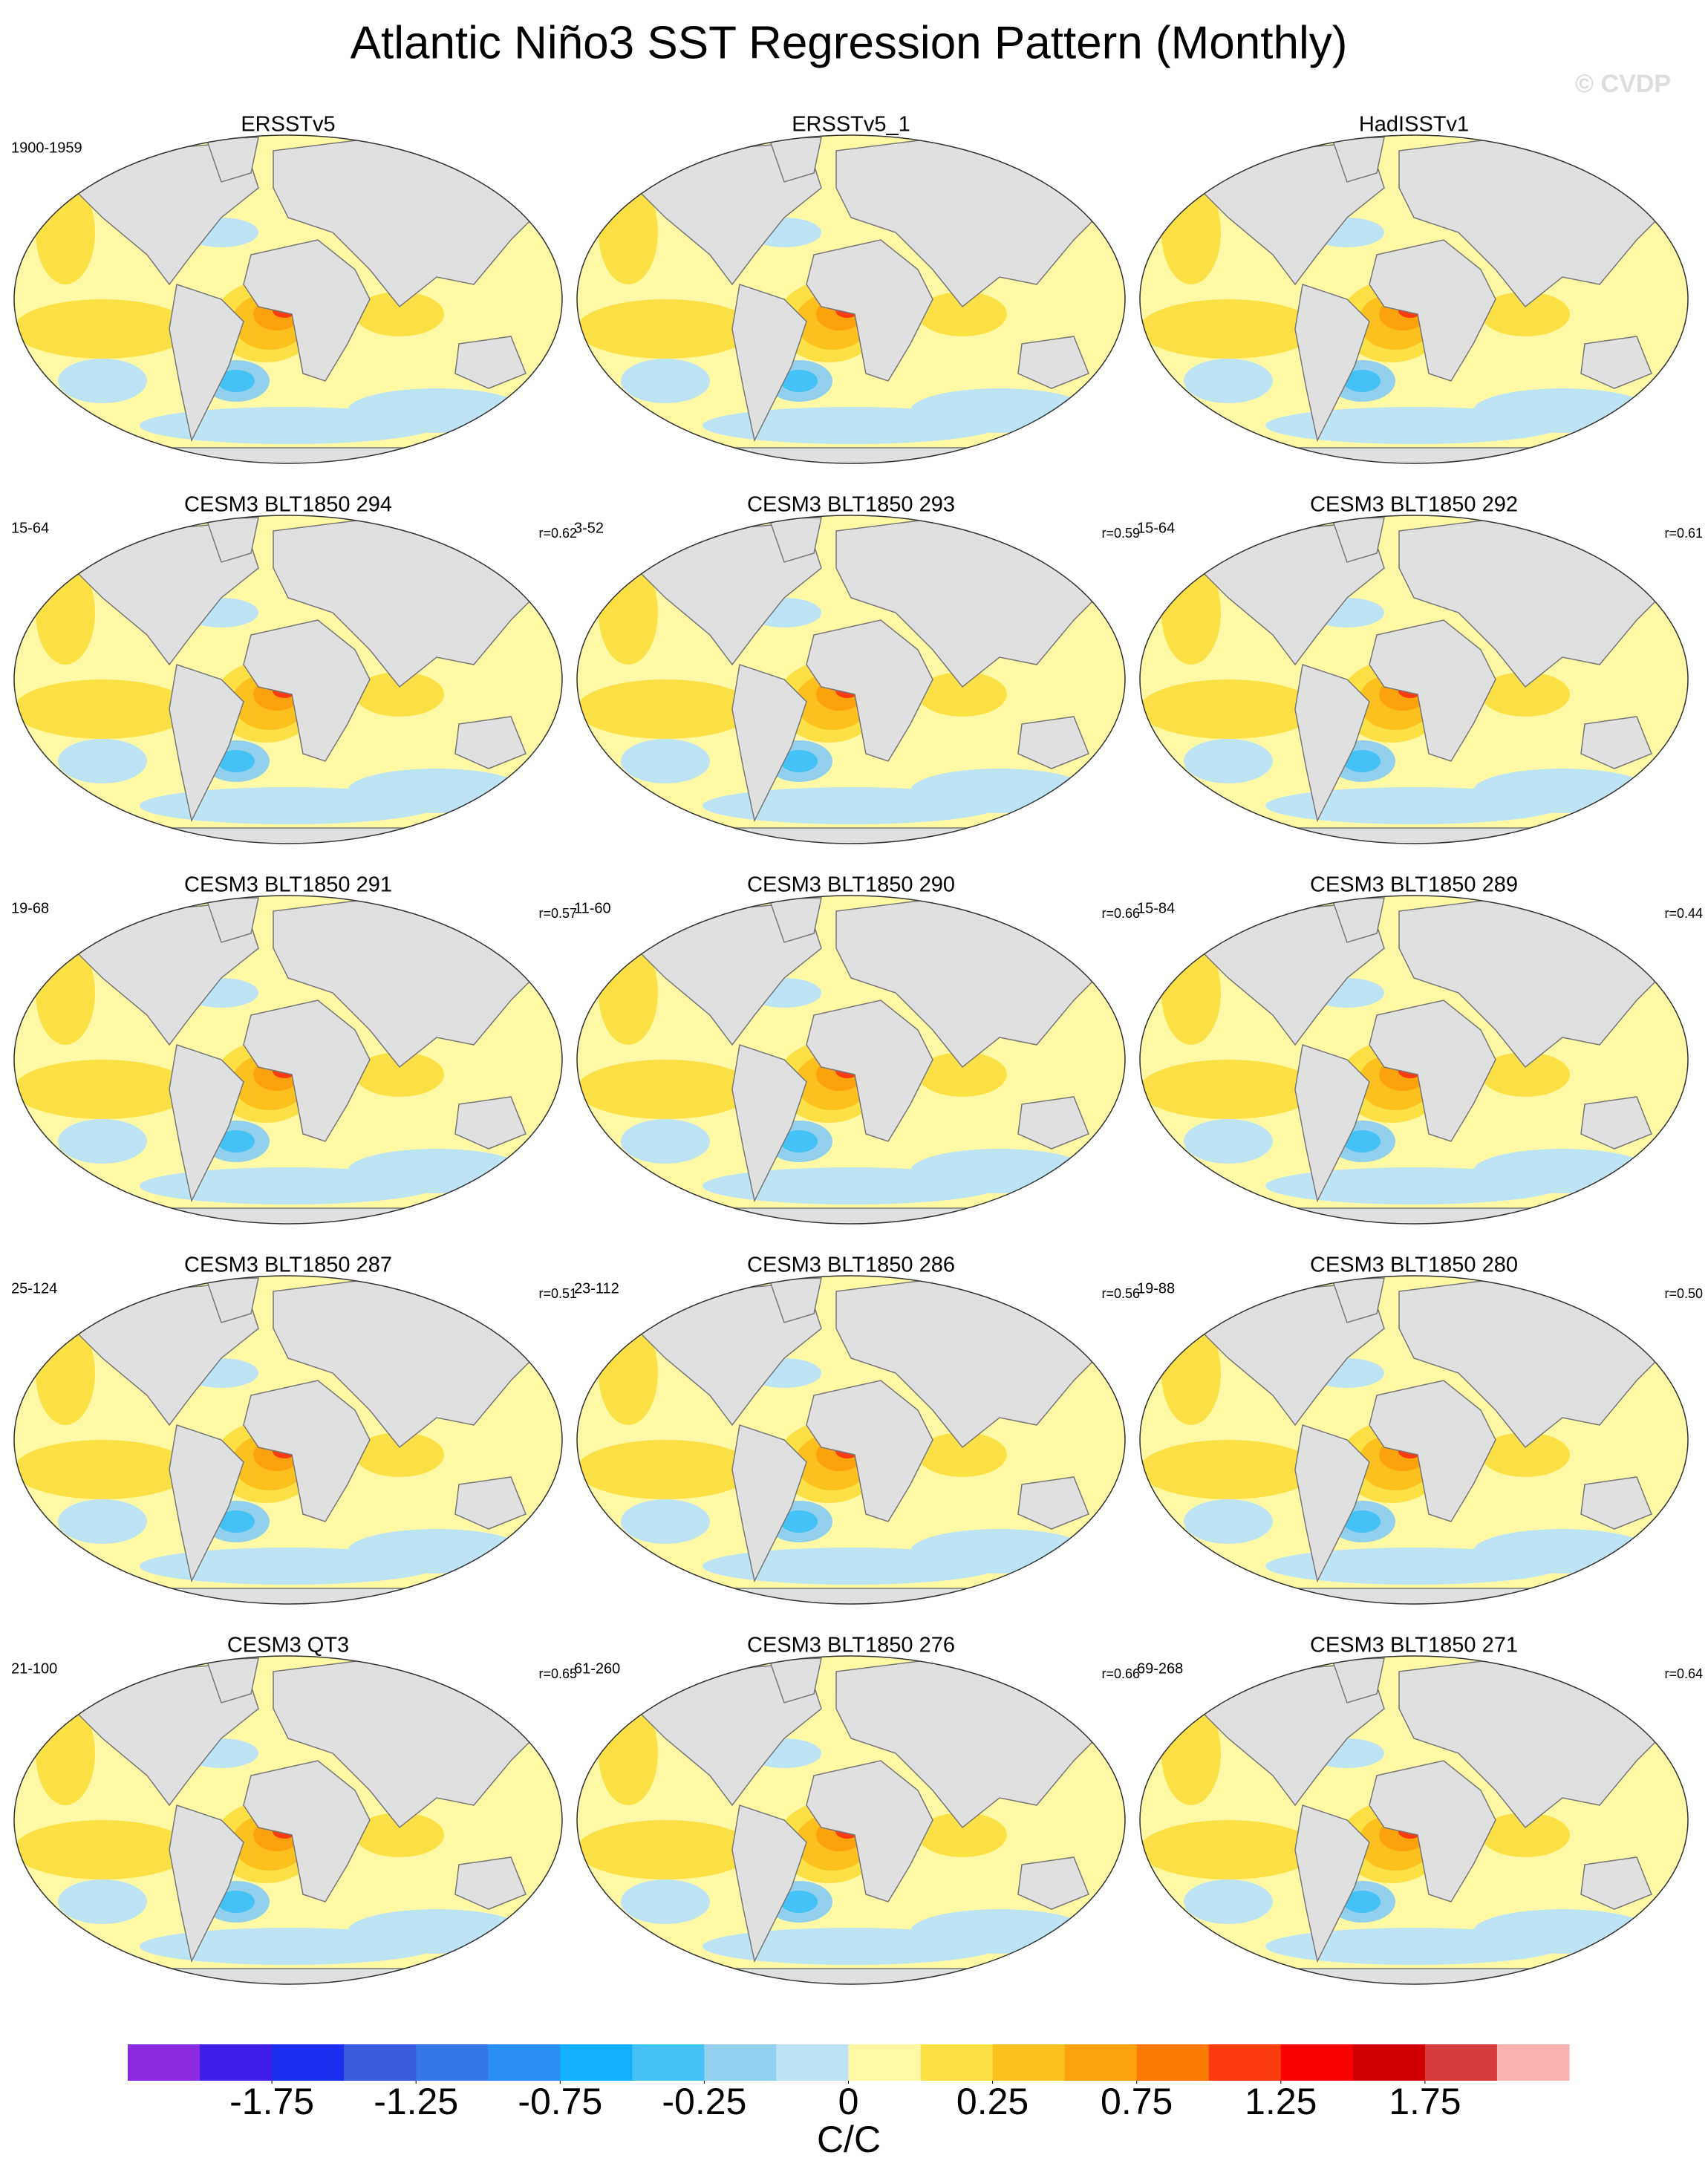 The height and width of the screenshot is (2178, 1708). Describe the element at coordinates (851, 1265) in the screenshot. I see `panel-title: CESM3 BLT1850 286` at that location.